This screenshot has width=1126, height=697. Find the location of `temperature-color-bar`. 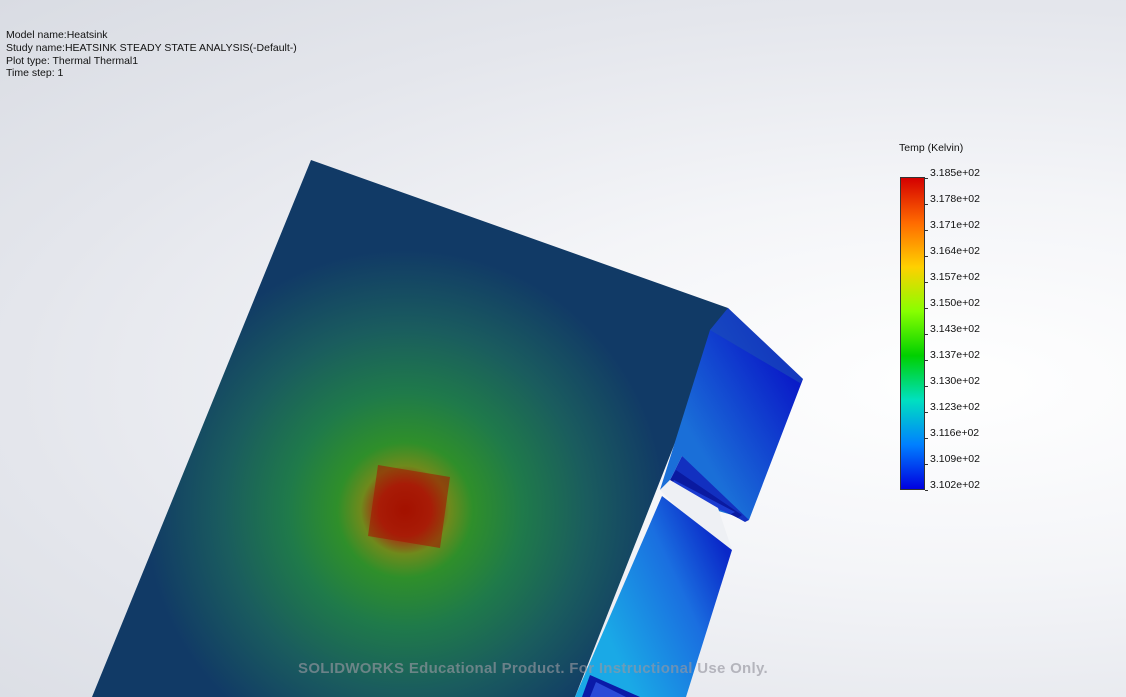

temperature-color-bar is located at coordinates (912, 333).